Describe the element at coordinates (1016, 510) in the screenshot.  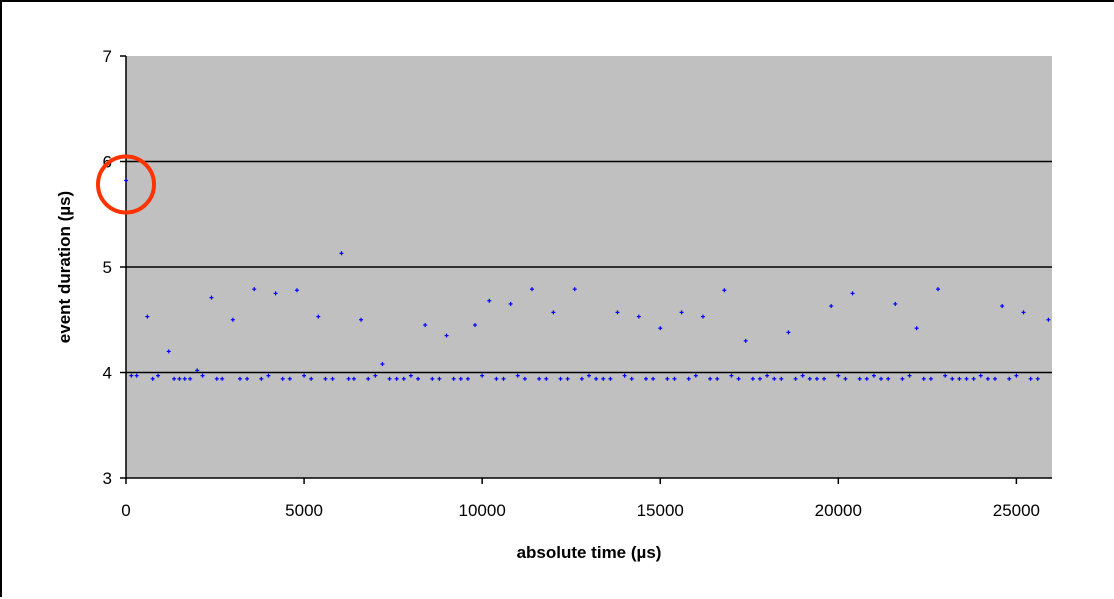
I see `x-tick-label: 25000` at that location.